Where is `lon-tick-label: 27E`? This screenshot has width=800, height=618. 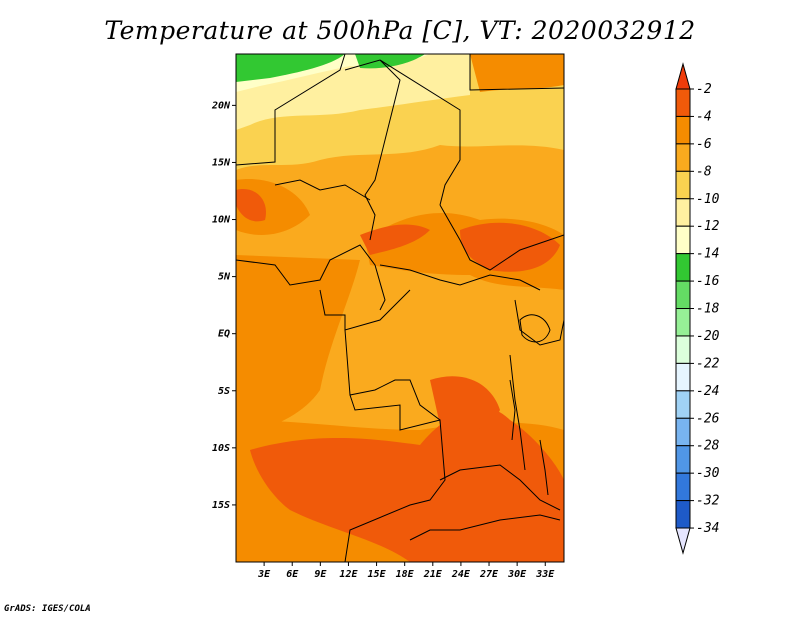
lon-tick-label: 27E is located at coordinates (489, 574).